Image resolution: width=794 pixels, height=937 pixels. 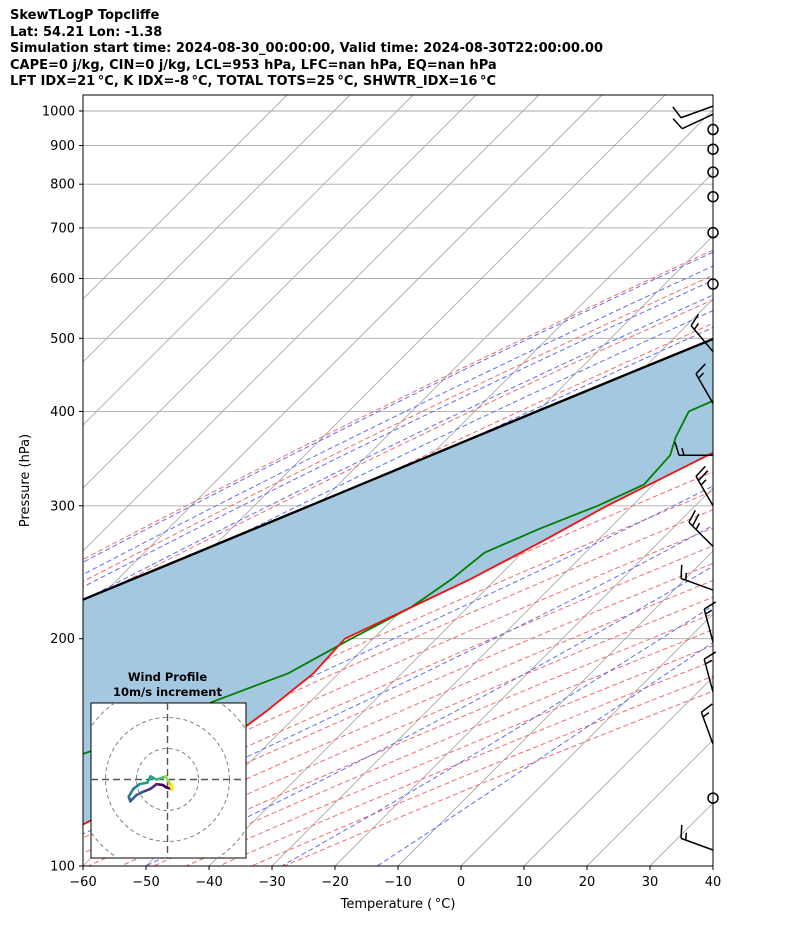 What do you see at coordinates (62, 867) in the screenshot?
I see `y-tick-label: 100` at bounding box center [62, 867].